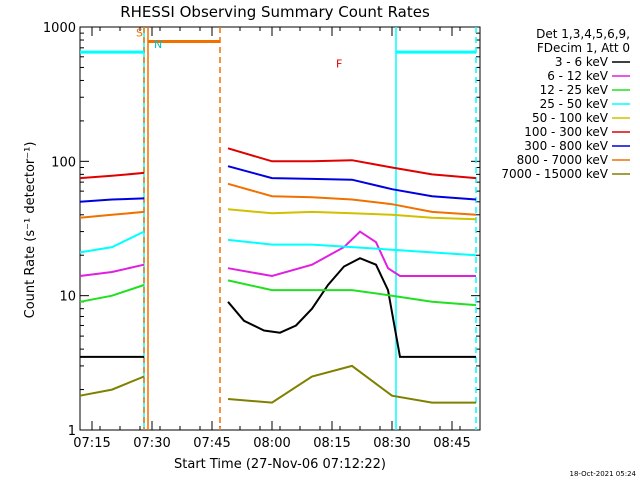 This screenshot has height=480, width=640. I want to click on legend-label: 50 - 100 keV, so click(570, 118).